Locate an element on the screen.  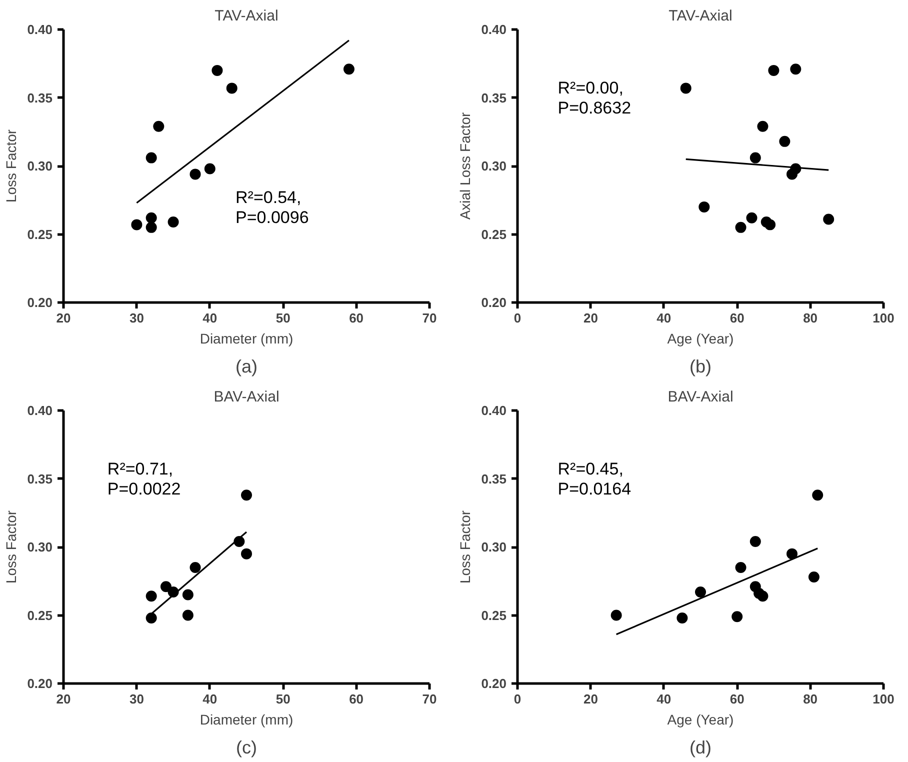
y-axis-title: Axial Loss Factor is located at coordinates (465, 166).